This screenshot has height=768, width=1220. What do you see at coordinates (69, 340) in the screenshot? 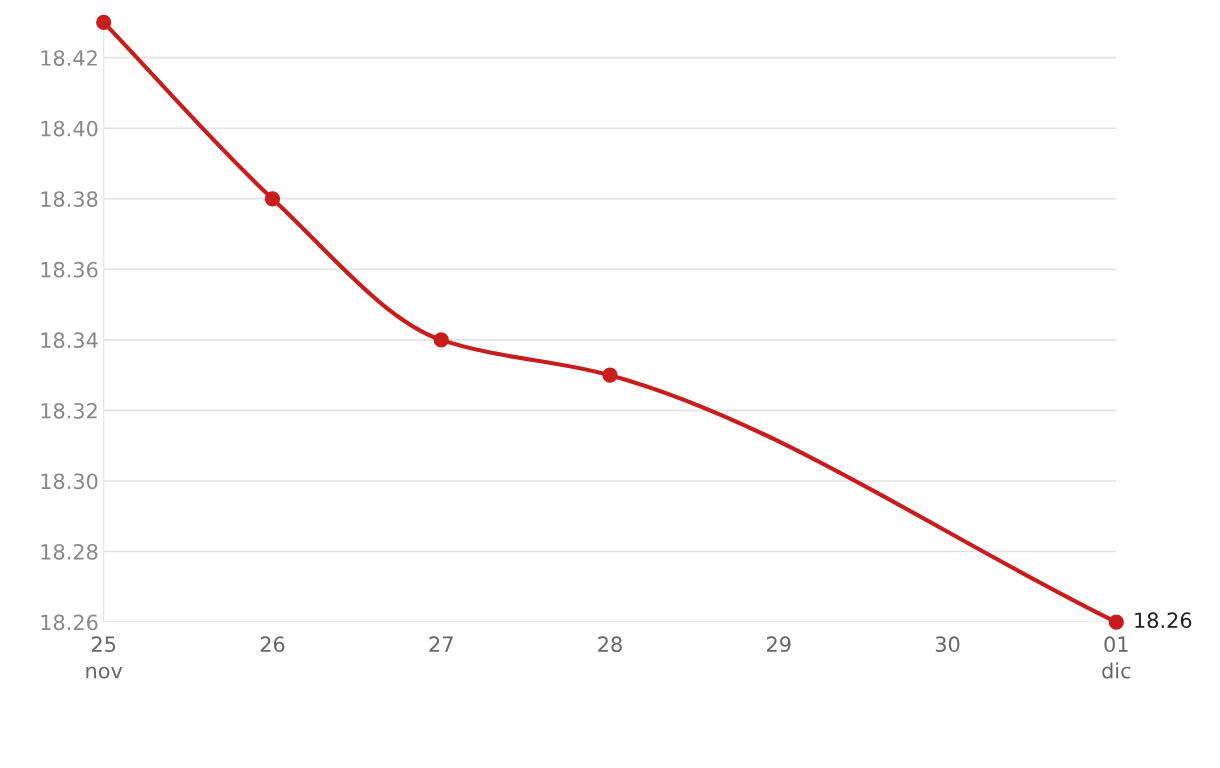
I see `y-tick-label: 18.34` at bounding box center [69, 340].